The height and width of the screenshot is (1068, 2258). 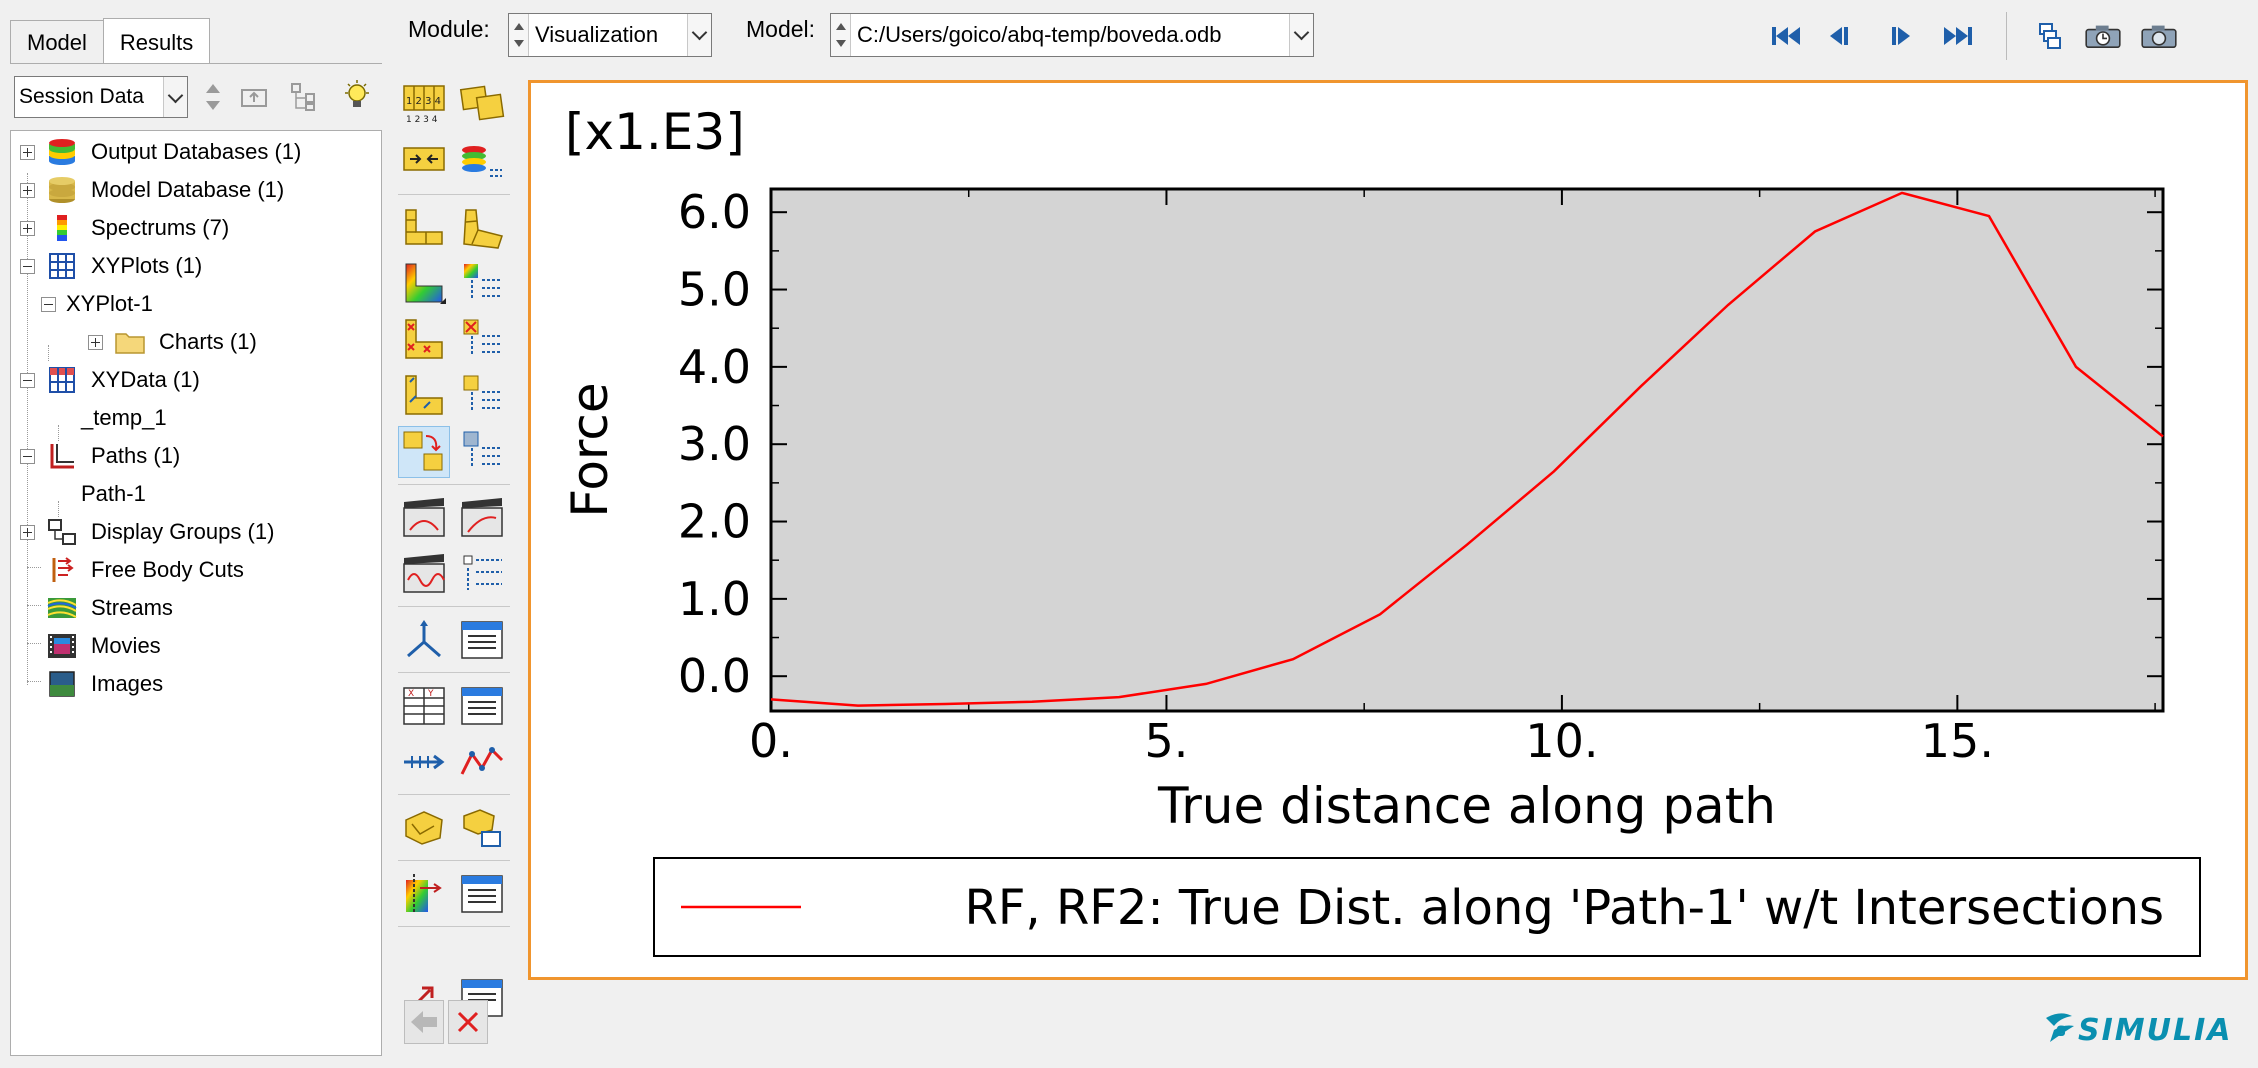 What do you see at coordinates (468, 1022) in the screenshot?
I see `cancel-button` at bounding box center [468, 1022].